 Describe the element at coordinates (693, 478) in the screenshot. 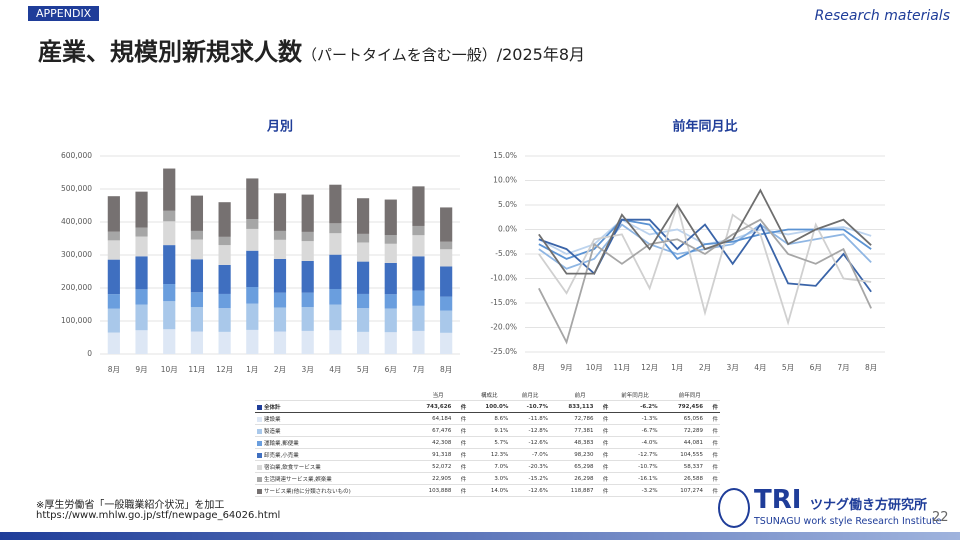

I see `table-cell-text: 26,588` at that location.